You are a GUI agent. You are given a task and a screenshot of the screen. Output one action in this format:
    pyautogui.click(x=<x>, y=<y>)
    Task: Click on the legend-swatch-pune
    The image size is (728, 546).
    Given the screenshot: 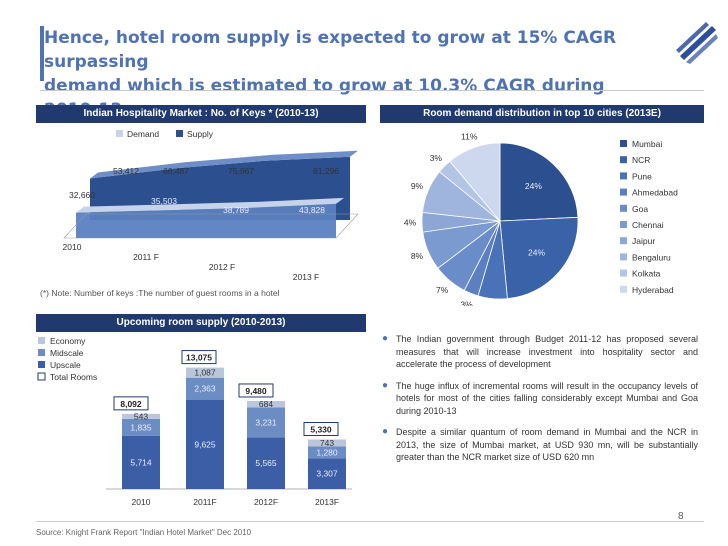 What is the action you would take?
    pyautogui.click(x=623, y=176)
    